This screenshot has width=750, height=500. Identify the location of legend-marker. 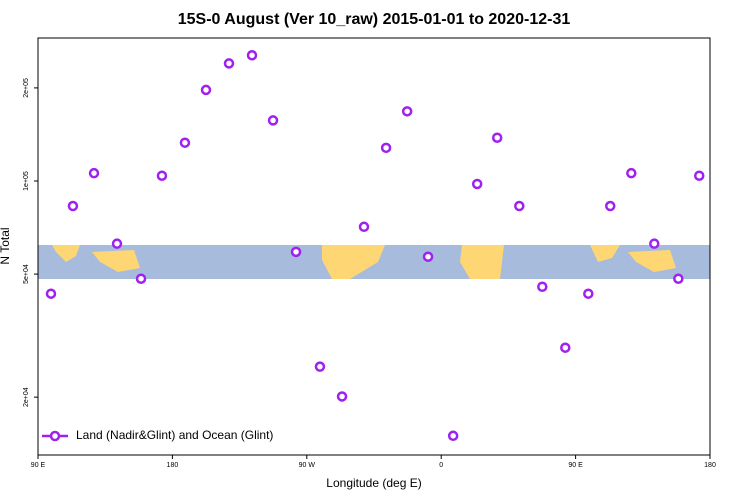
(55, 436).